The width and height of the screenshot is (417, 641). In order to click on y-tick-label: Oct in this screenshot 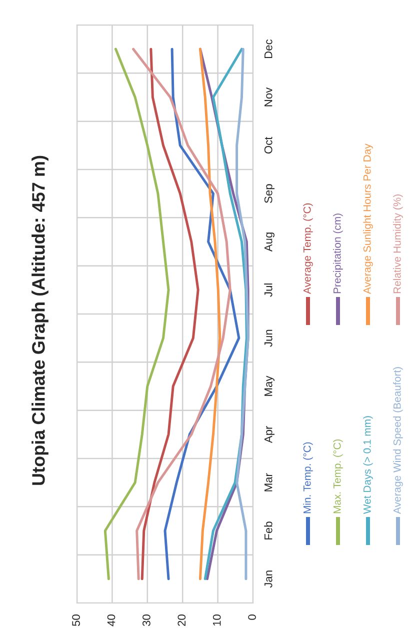, I will do `click(268, 145)`.